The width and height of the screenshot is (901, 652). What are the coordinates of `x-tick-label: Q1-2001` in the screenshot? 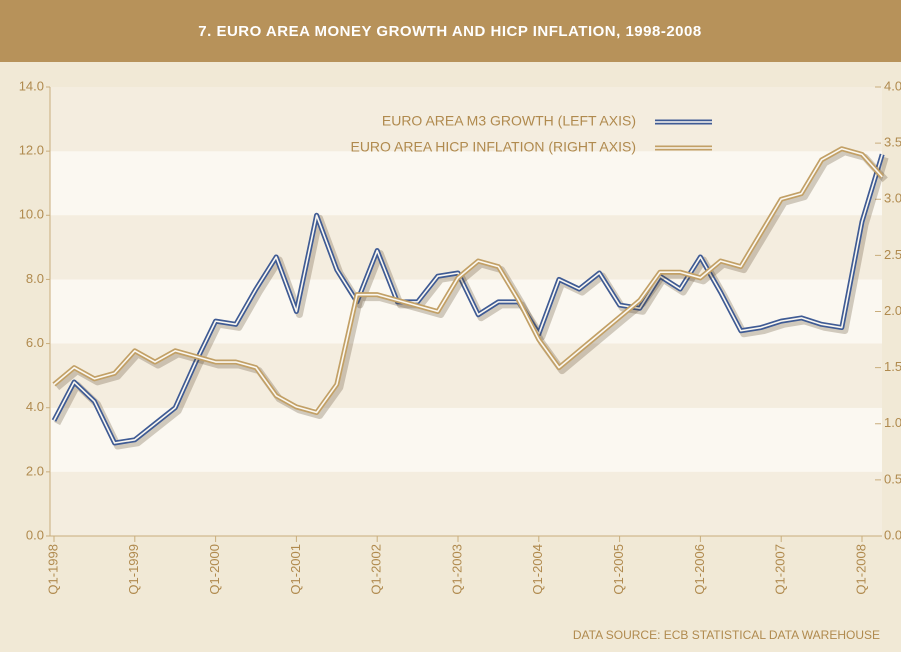 It's located at (295, 569).